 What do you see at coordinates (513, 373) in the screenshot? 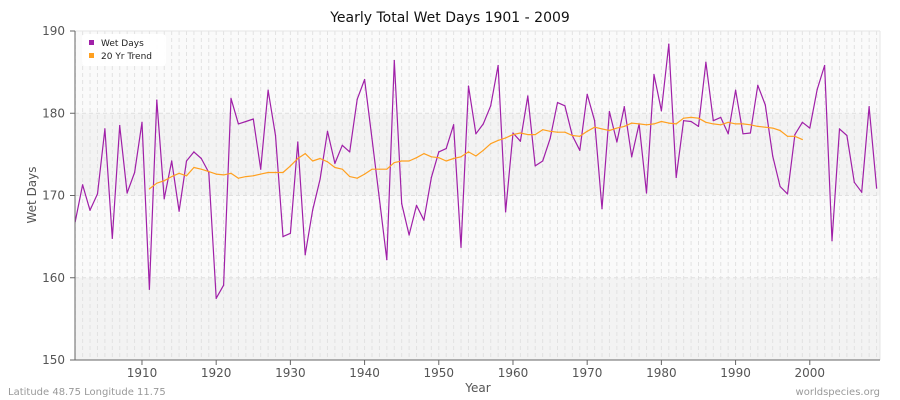
I see `x-tick-label: 1960` at bounding box center [513, 373].